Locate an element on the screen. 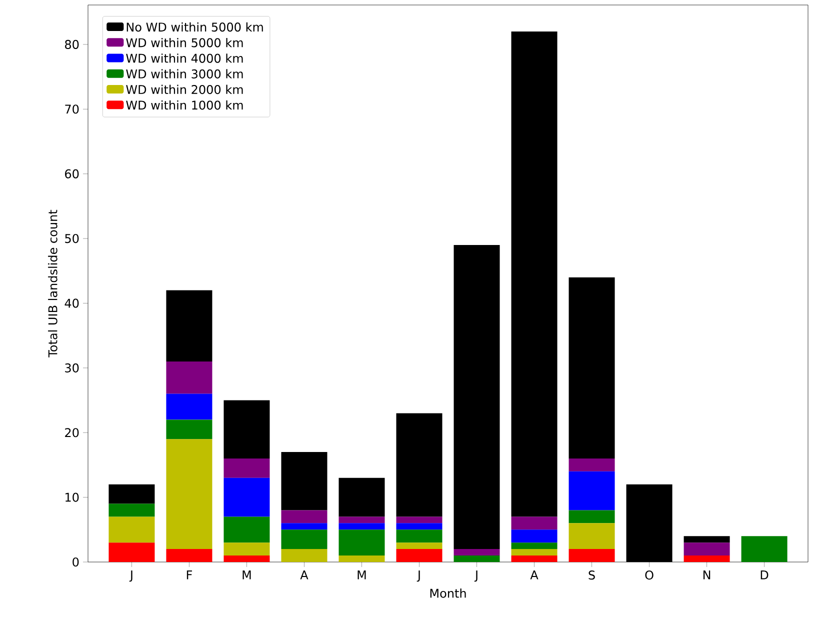  y-tick-label: 60 is located at coordinates (72, 173).